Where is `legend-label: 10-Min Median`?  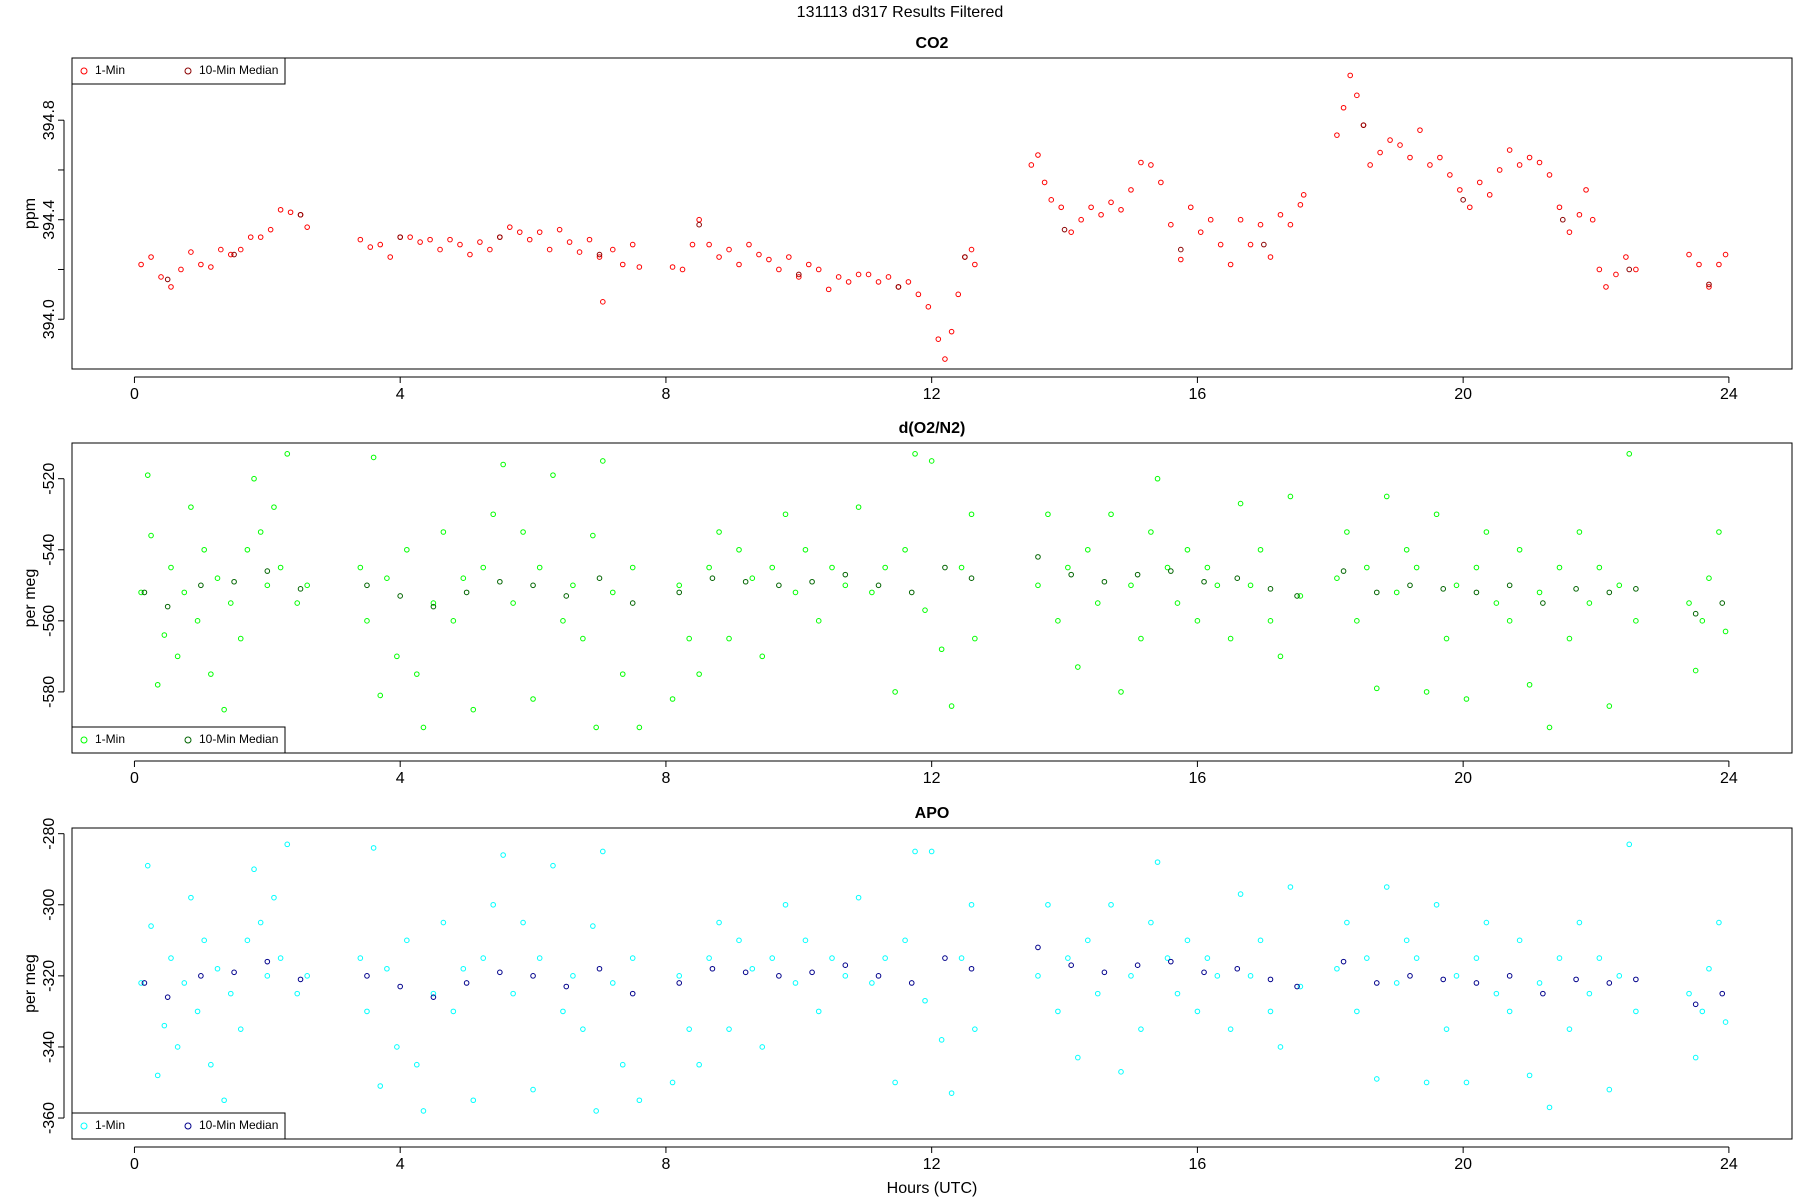
legend-label: 10-Min Median is located at coordinates (238, 70).